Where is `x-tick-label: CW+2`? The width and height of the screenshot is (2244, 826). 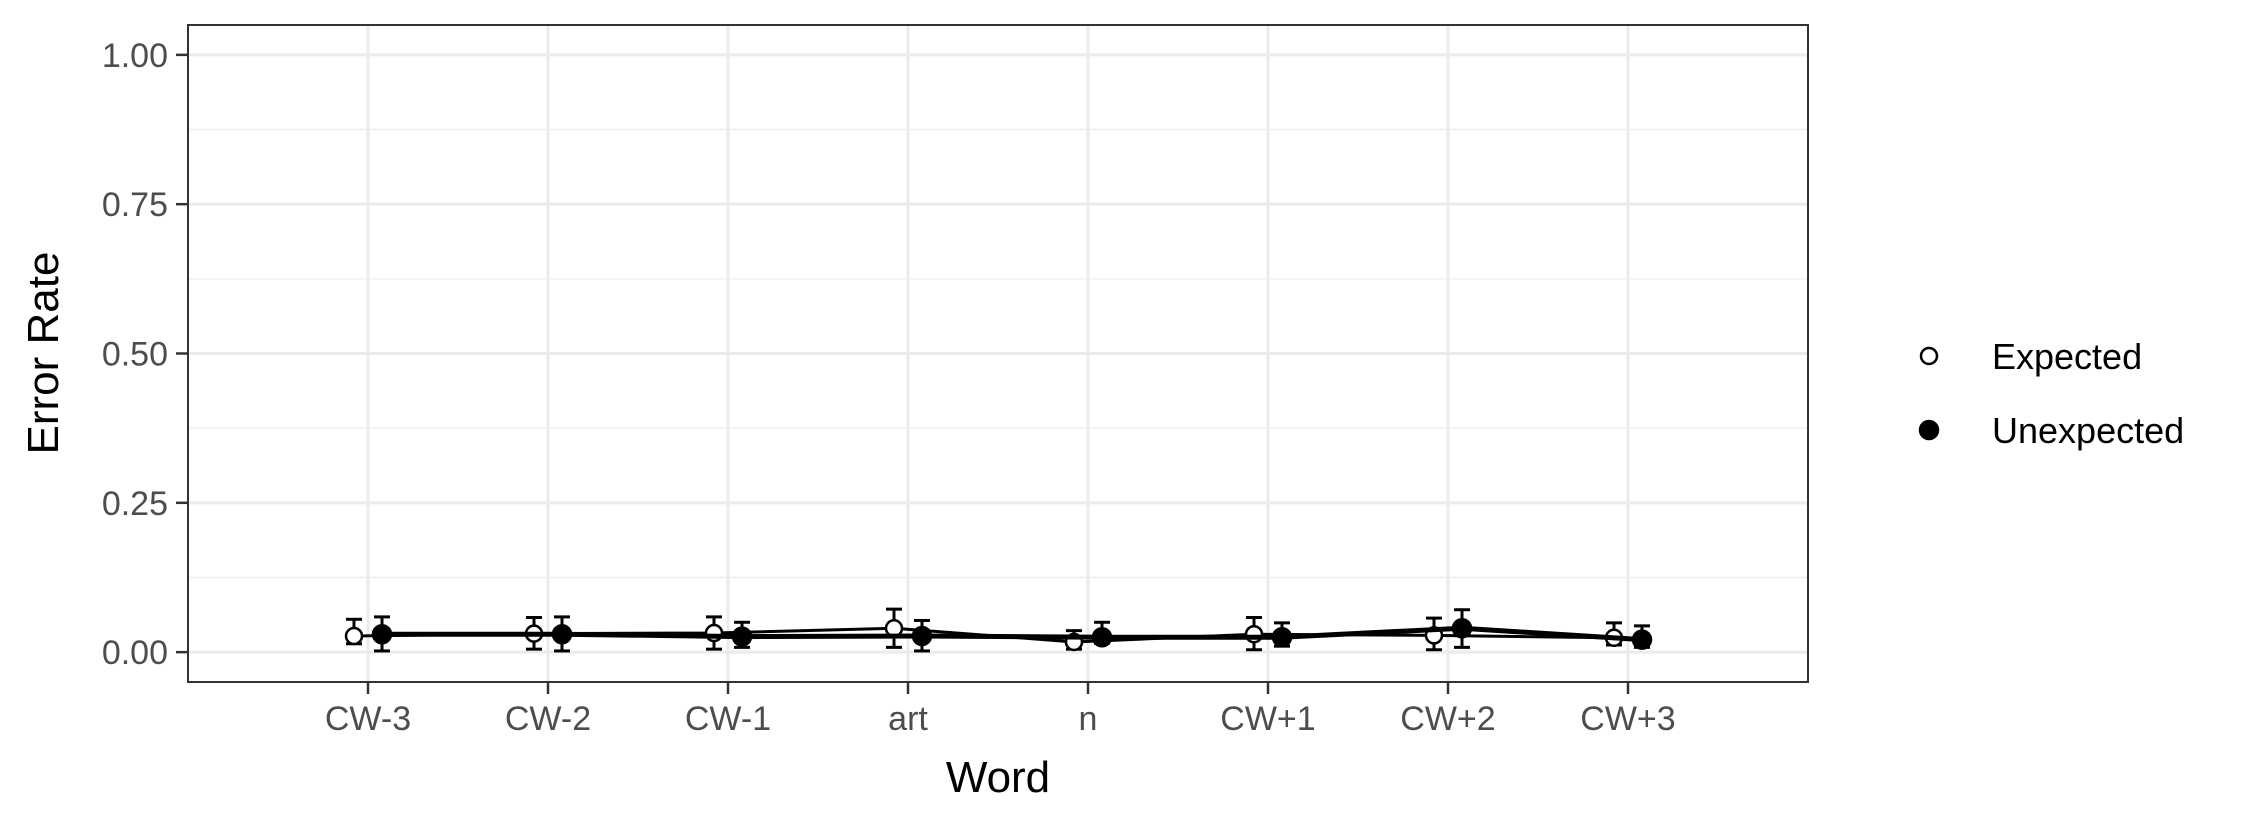
x-tick-label: CW+2 is located at coordinates (1447, 719).